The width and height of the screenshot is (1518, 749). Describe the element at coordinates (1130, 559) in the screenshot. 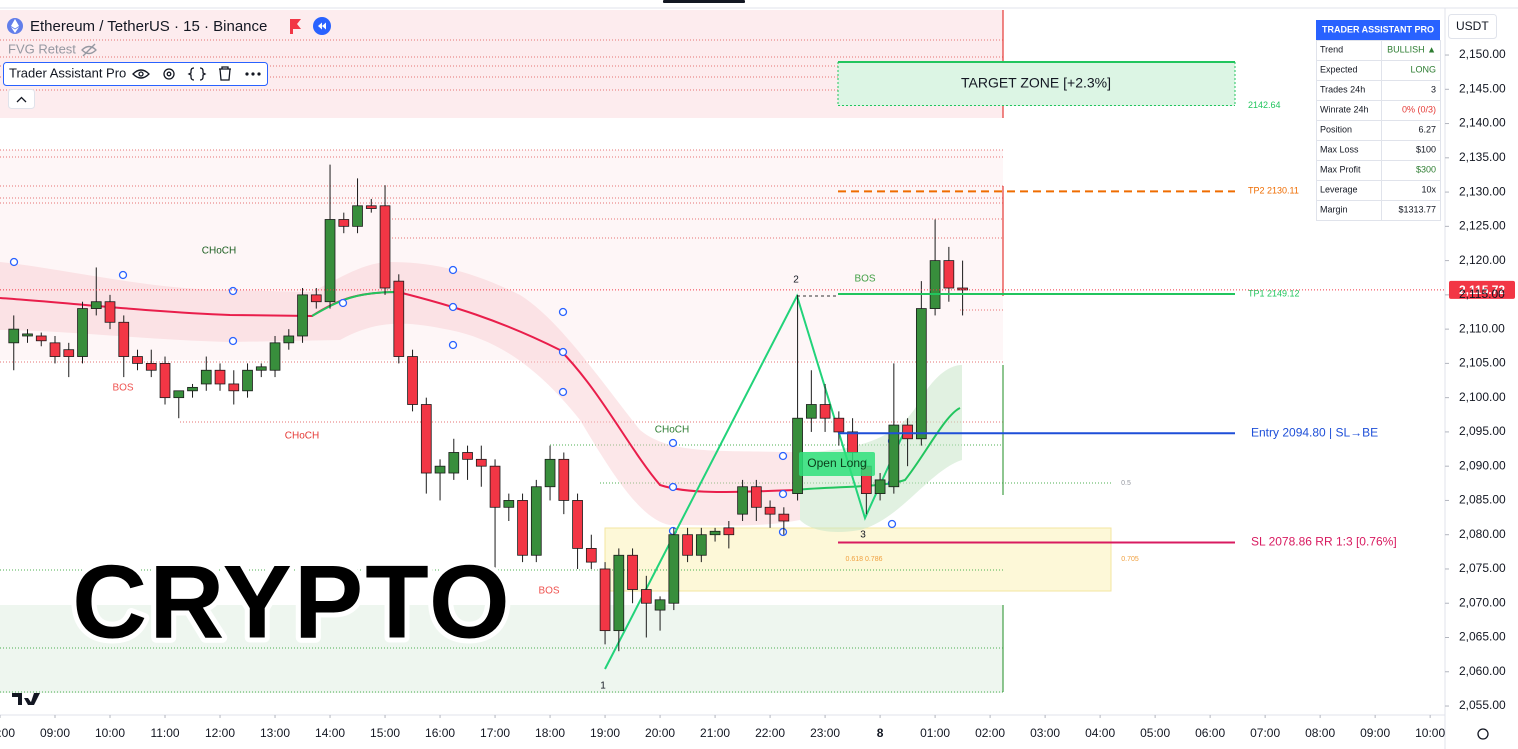

I see `annotation: 0.705` at that location.